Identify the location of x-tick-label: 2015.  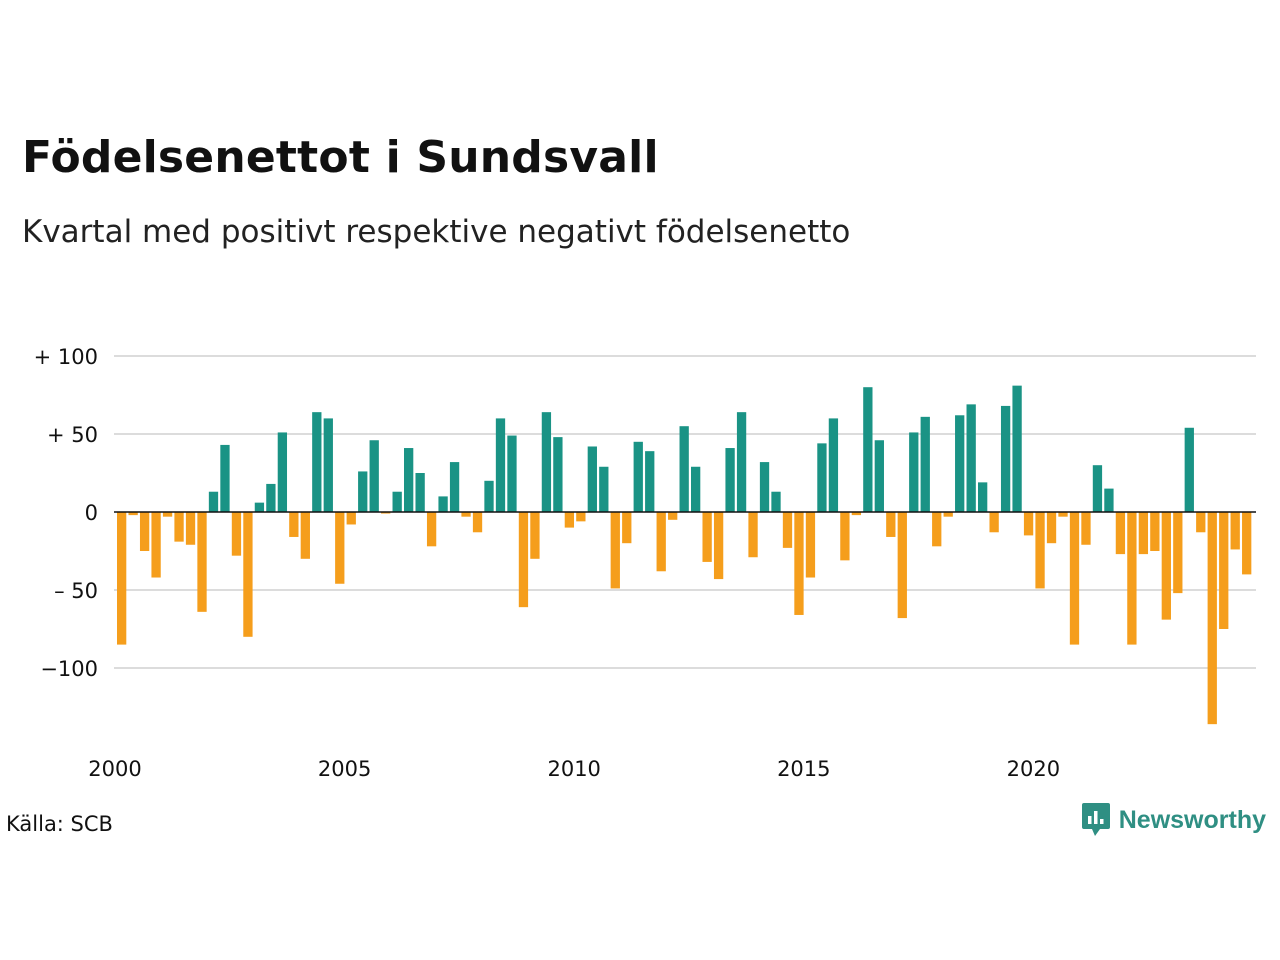
(803, 769).